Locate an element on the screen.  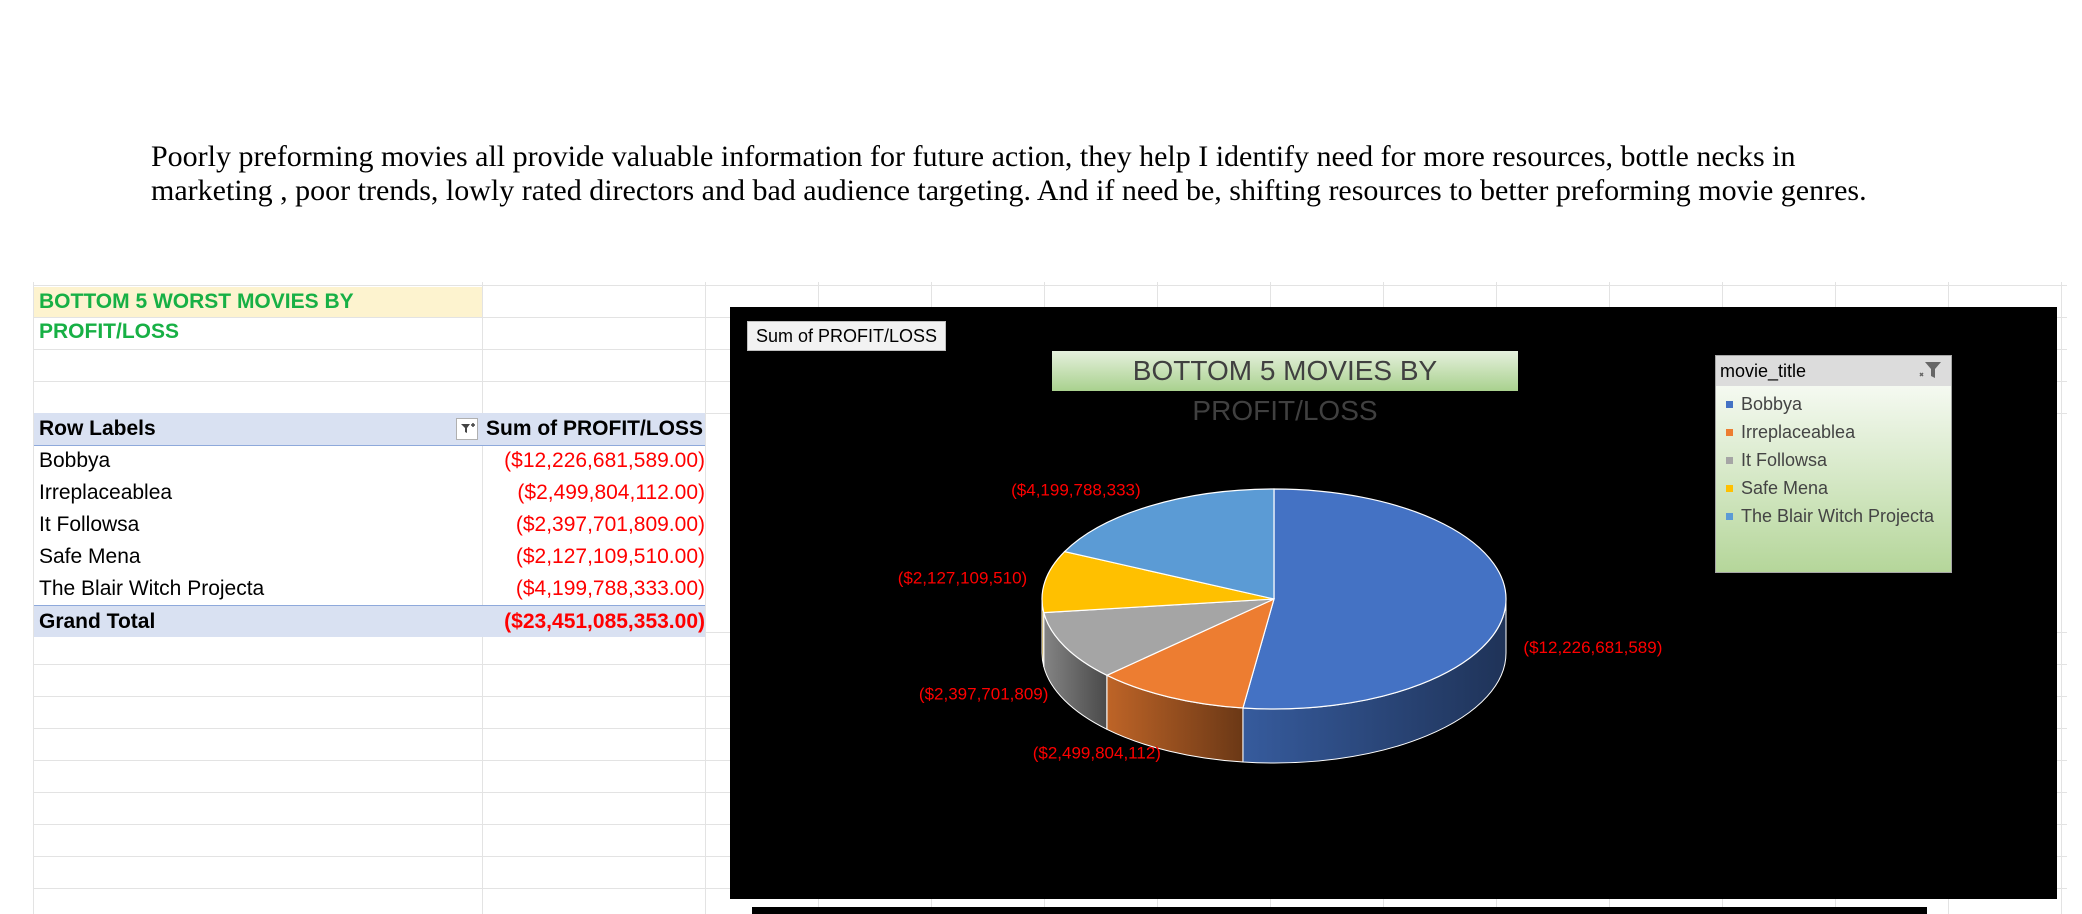
slicer-item: Bobbya is located at coordinates (1833, 404).